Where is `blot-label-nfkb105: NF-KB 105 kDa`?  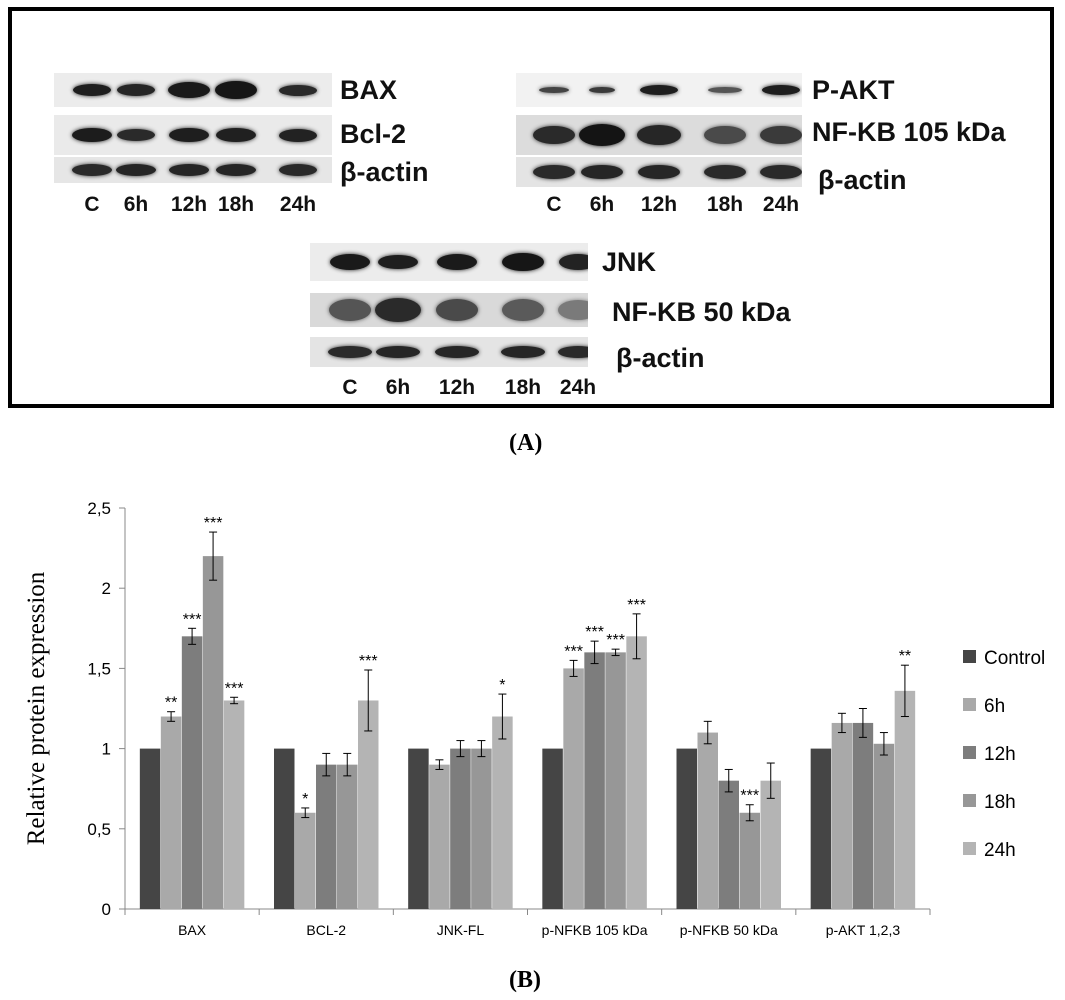
blot-label-nfkb105: NF-KB 105 kDa is located at coordinates (909, 132).